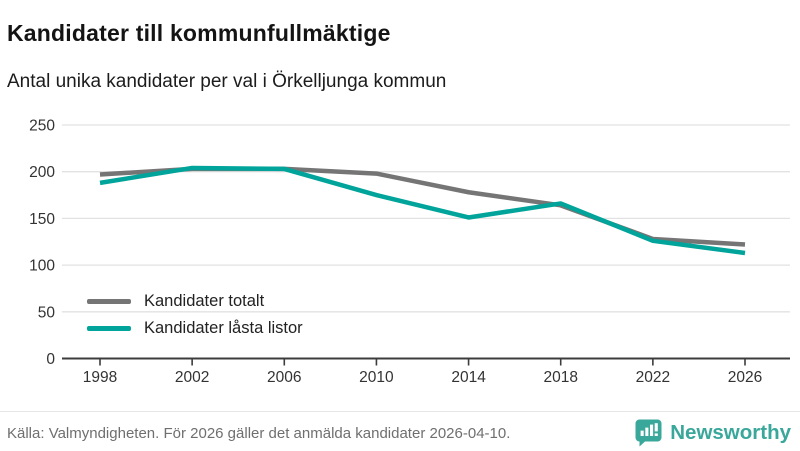  I want to click on y-tick-label: 0, so click(50, 359).